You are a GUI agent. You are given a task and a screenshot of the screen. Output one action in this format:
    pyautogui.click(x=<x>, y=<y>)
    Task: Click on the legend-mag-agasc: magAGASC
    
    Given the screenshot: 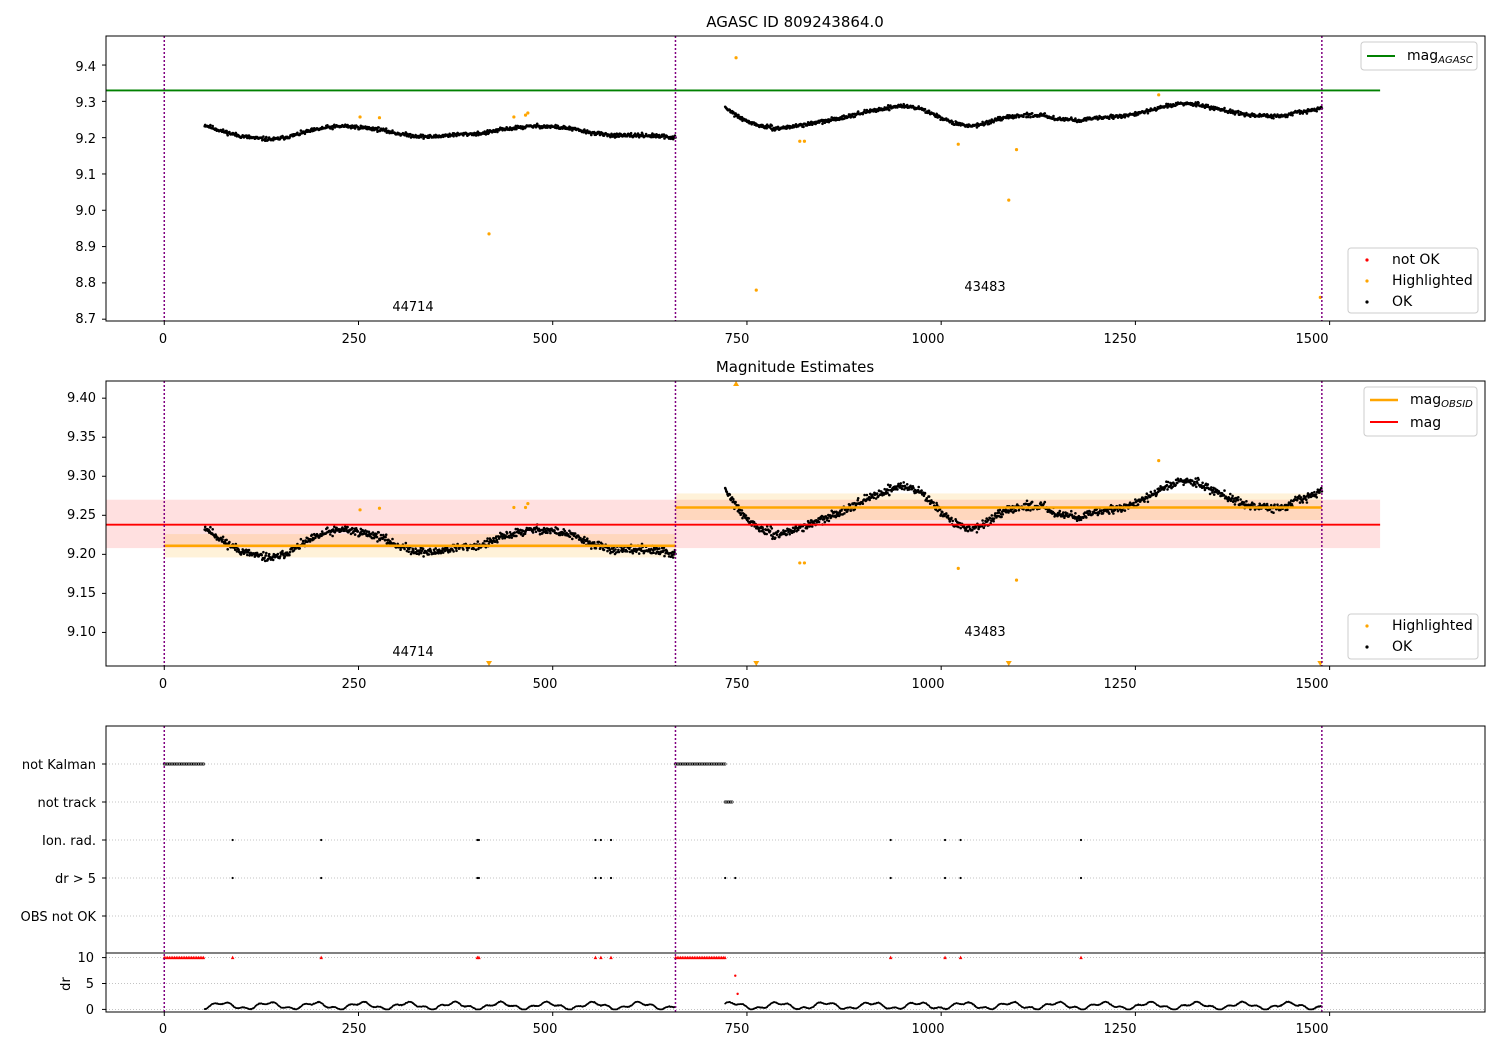 What is the action you would take?
    pyautogui.click(x=1419, y=56)
    